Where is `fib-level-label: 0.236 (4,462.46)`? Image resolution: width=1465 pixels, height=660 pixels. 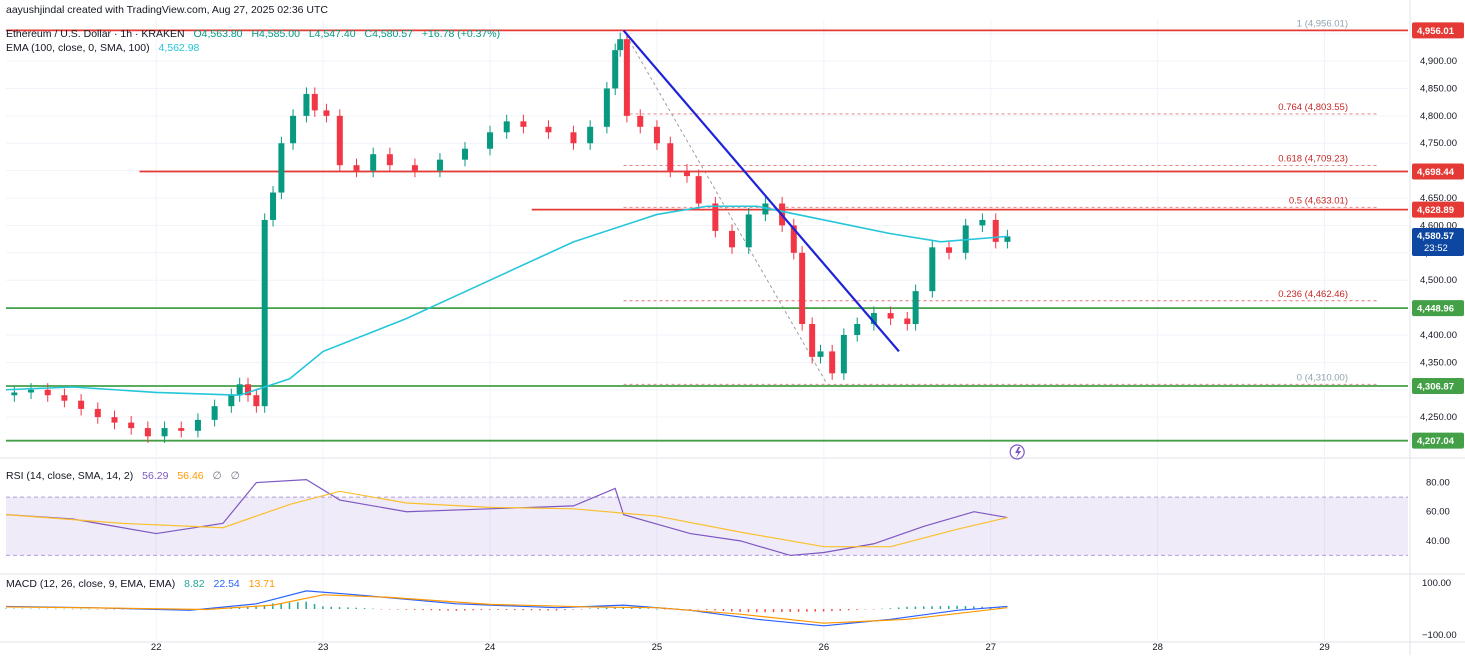
fib-level-label: 0.236 (4,462.46) is located at coordinates (1313, 294).